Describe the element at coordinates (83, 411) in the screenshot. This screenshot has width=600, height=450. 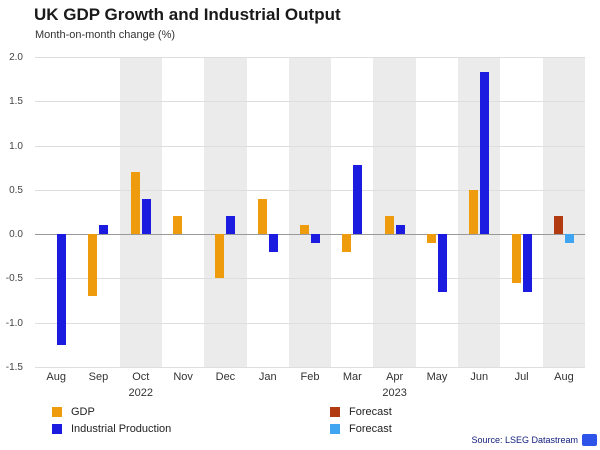
I see `legend-label: GDP` at that location.